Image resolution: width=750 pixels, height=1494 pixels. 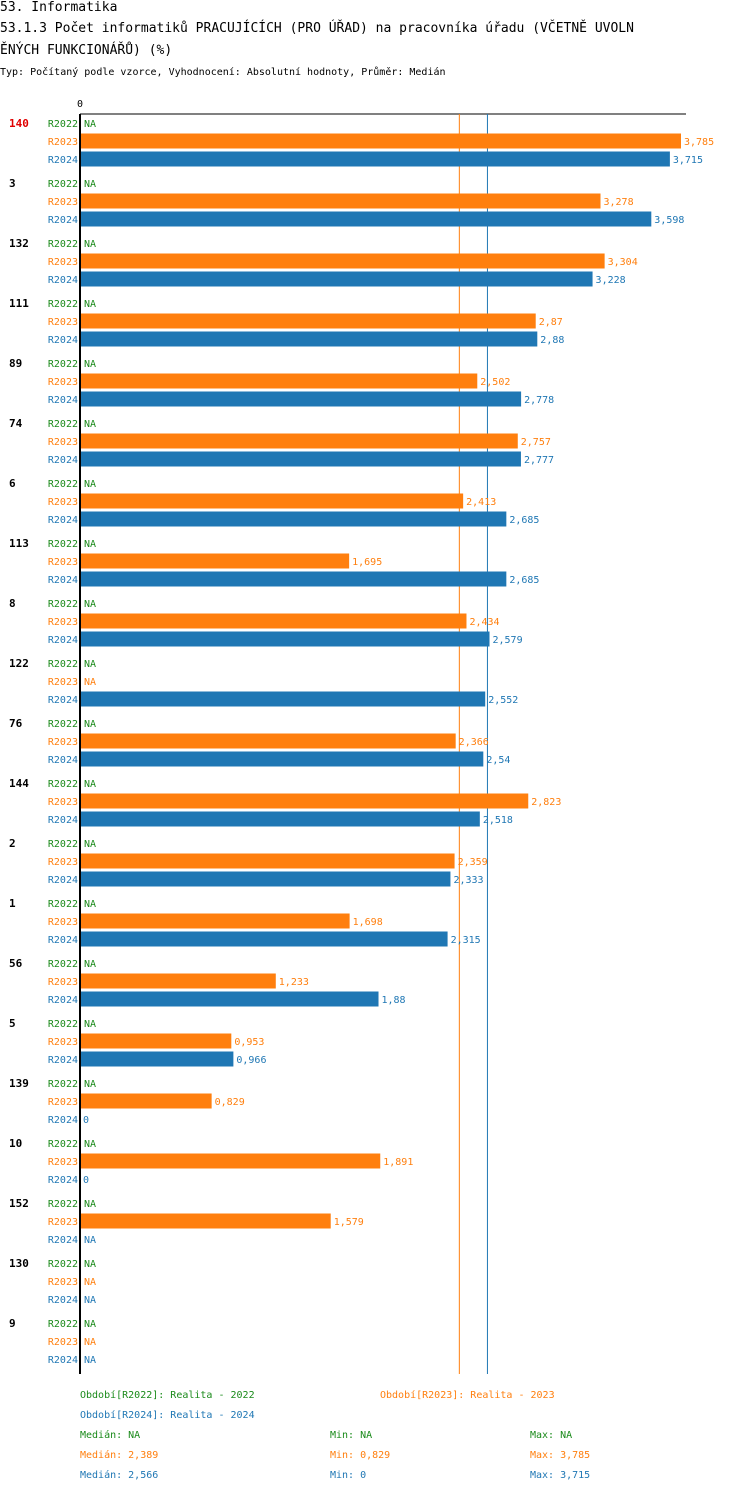 What do you see at coordinates (12, 483) in the screenshot?
I see `category-label: 6` at bounding box center [12, 483].